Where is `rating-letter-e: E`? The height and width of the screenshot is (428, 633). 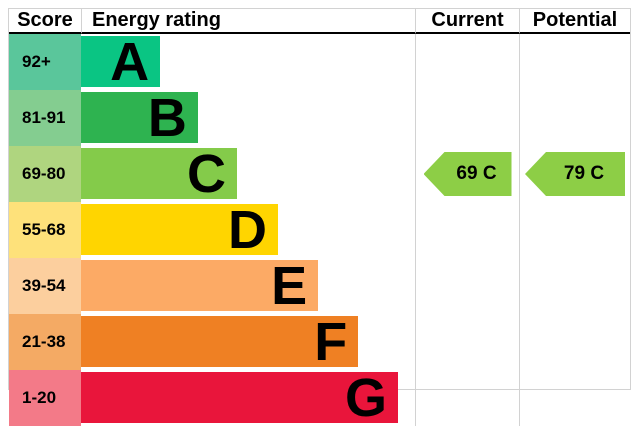
rating-letter-e: E is located at coordinates (289, 285).